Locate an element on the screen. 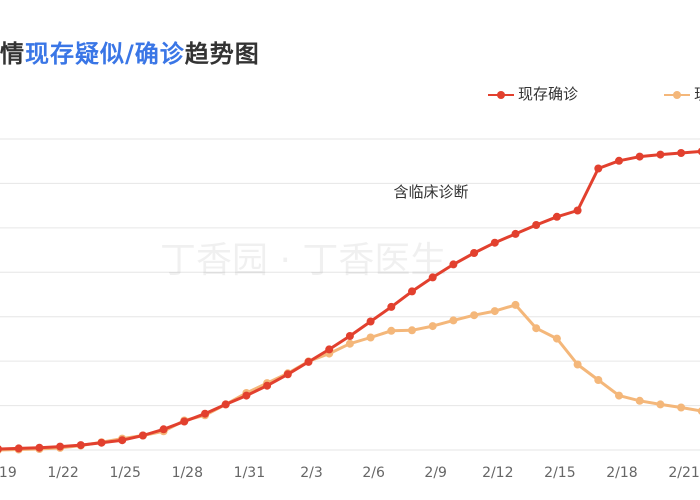  legend-suspected-swatch is located at coordinates (677, 95).